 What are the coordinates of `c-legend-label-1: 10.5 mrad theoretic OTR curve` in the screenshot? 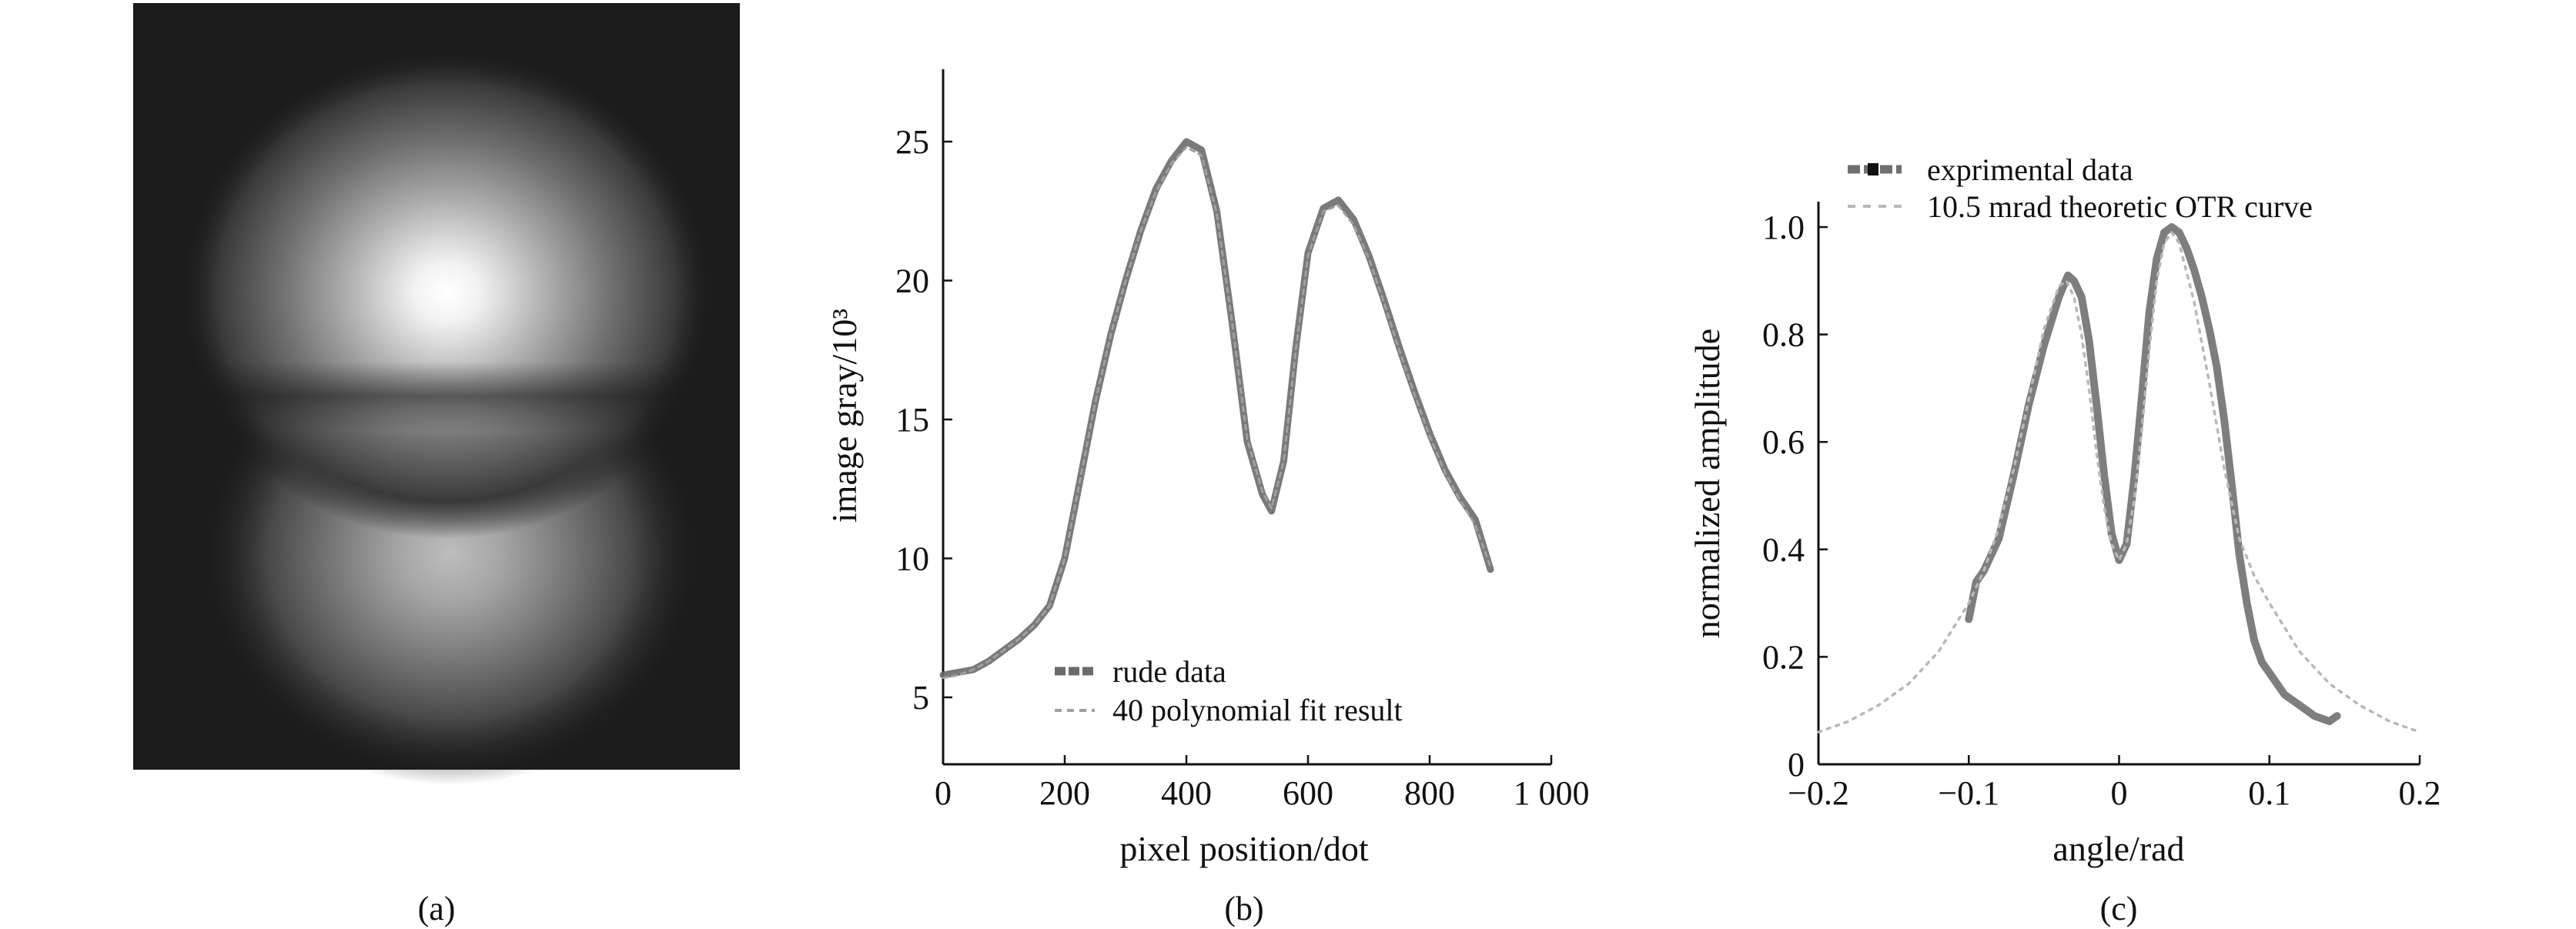 It's located at (2120, 207).